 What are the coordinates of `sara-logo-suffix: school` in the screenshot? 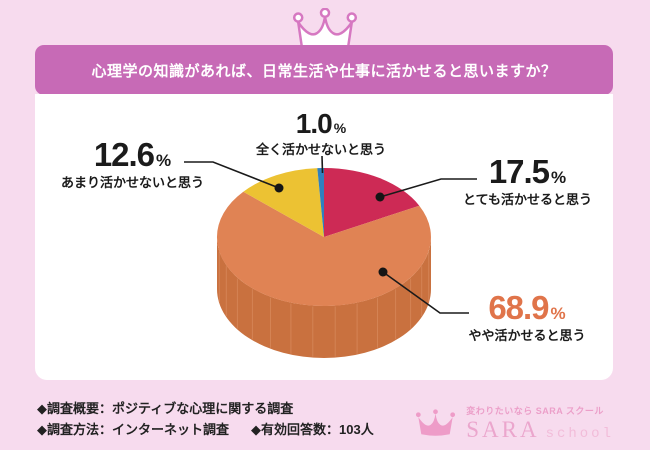 It's located at (579, 434).